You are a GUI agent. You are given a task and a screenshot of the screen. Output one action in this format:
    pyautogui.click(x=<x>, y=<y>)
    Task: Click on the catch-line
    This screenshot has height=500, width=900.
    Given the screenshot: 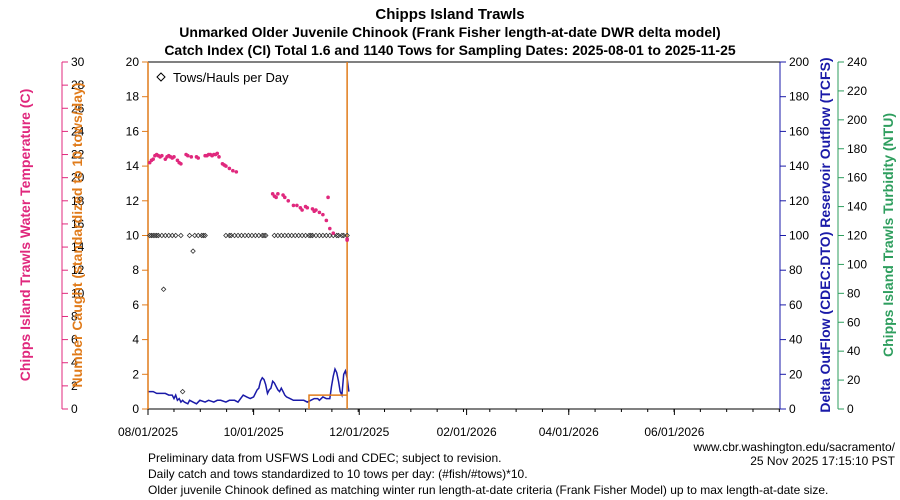 What is the action you would take?
    pyautogui.click(x=328, y=401)
    